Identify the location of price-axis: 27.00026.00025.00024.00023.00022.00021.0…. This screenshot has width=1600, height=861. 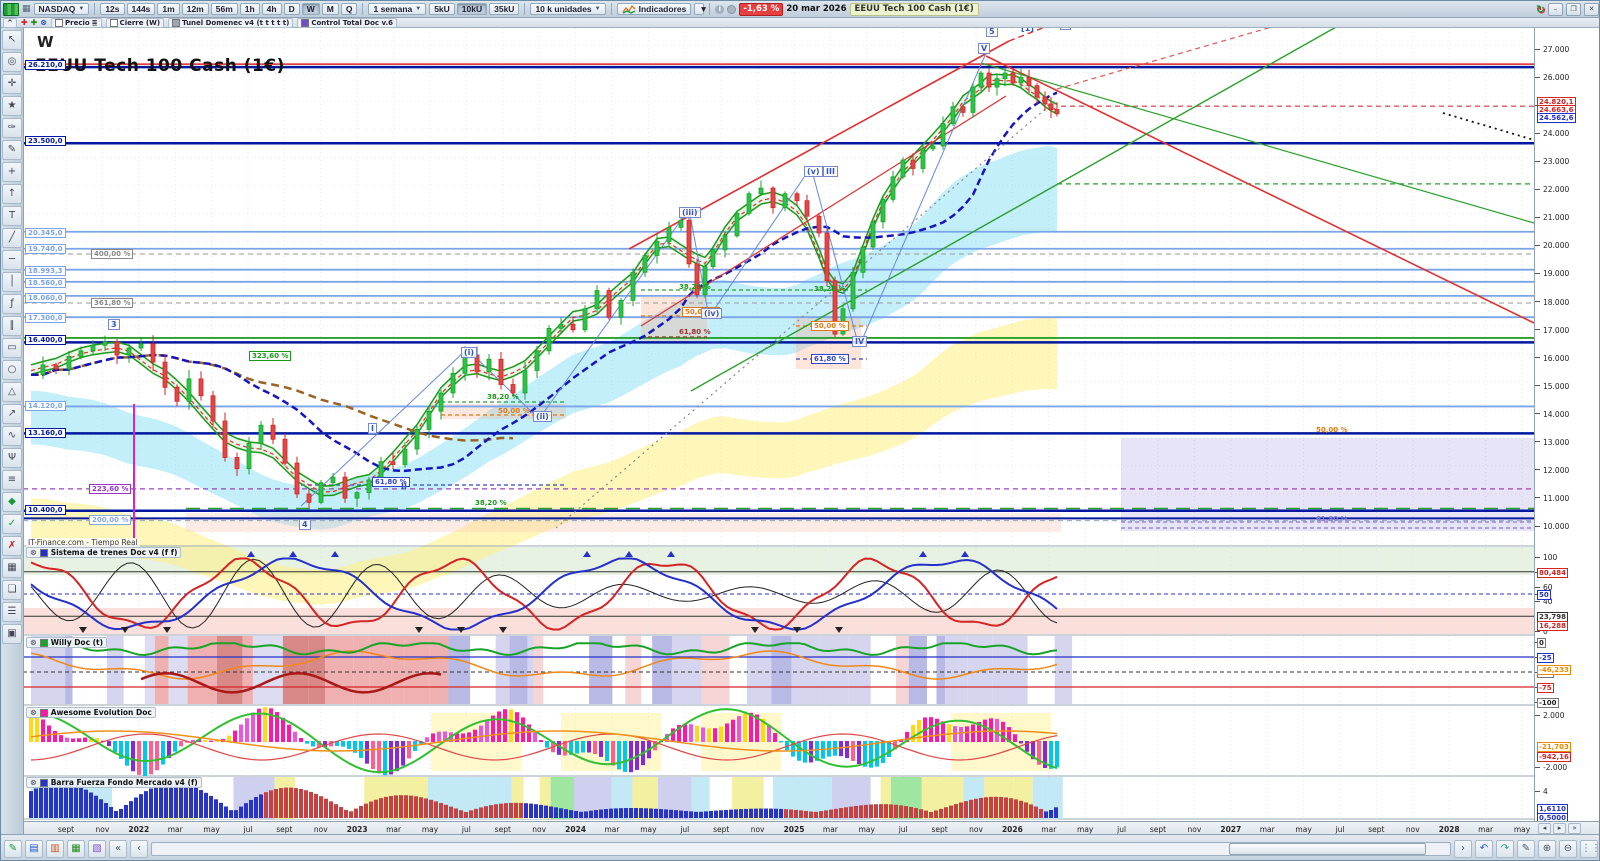
(1566, 425).